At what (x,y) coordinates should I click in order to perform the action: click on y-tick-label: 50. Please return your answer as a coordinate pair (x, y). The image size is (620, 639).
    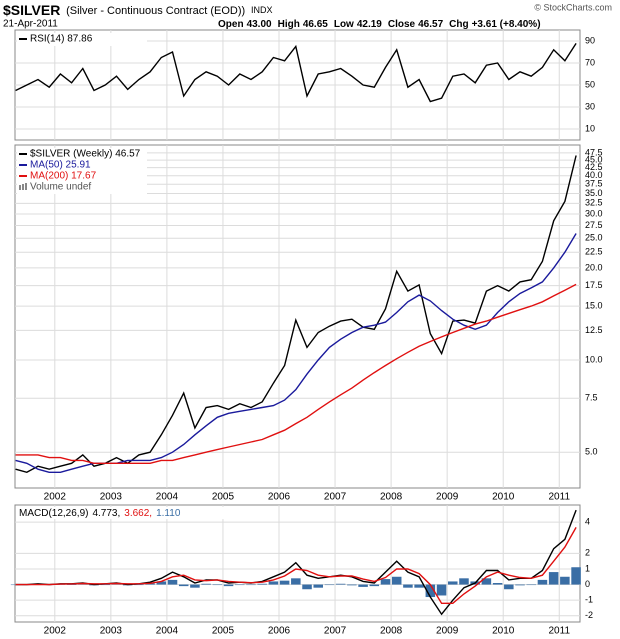
    Looking at the image, I should click on (590, 84).